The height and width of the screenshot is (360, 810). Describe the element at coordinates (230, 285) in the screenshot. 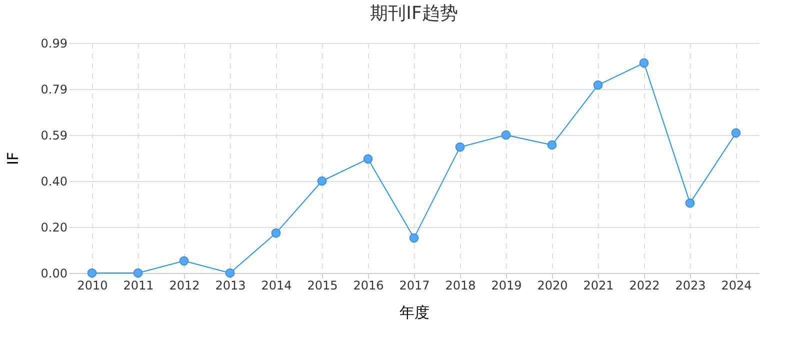

I see `x-tick-label: 2013` at that location.